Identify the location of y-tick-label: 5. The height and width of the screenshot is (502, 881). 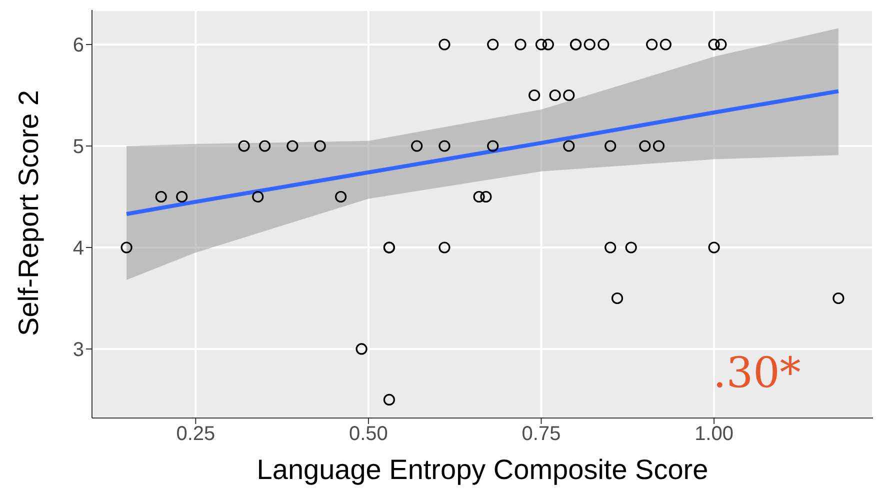
(78, 147).